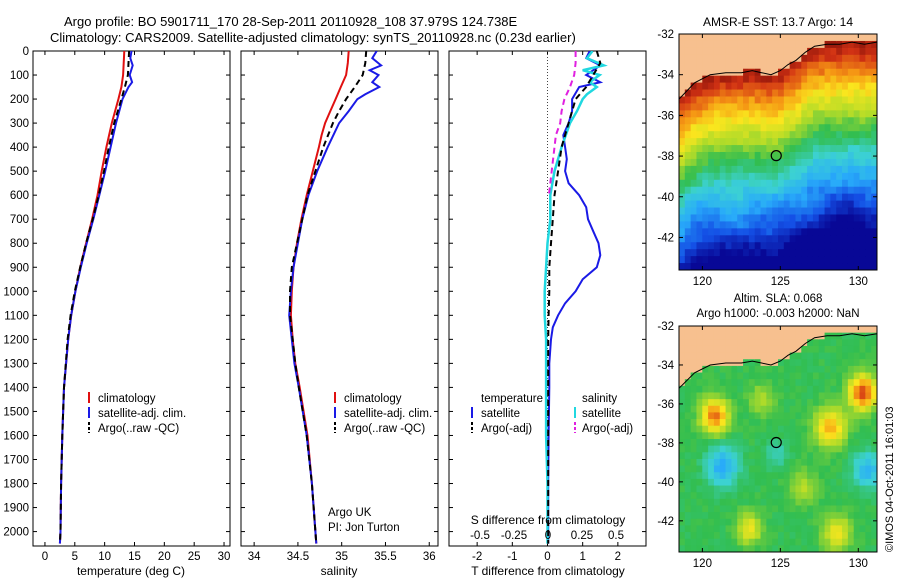  What do you see at coordinates (19, 148) in the screenshot?
I see `ylabel-400: 400` at bounding box center [19, 148].